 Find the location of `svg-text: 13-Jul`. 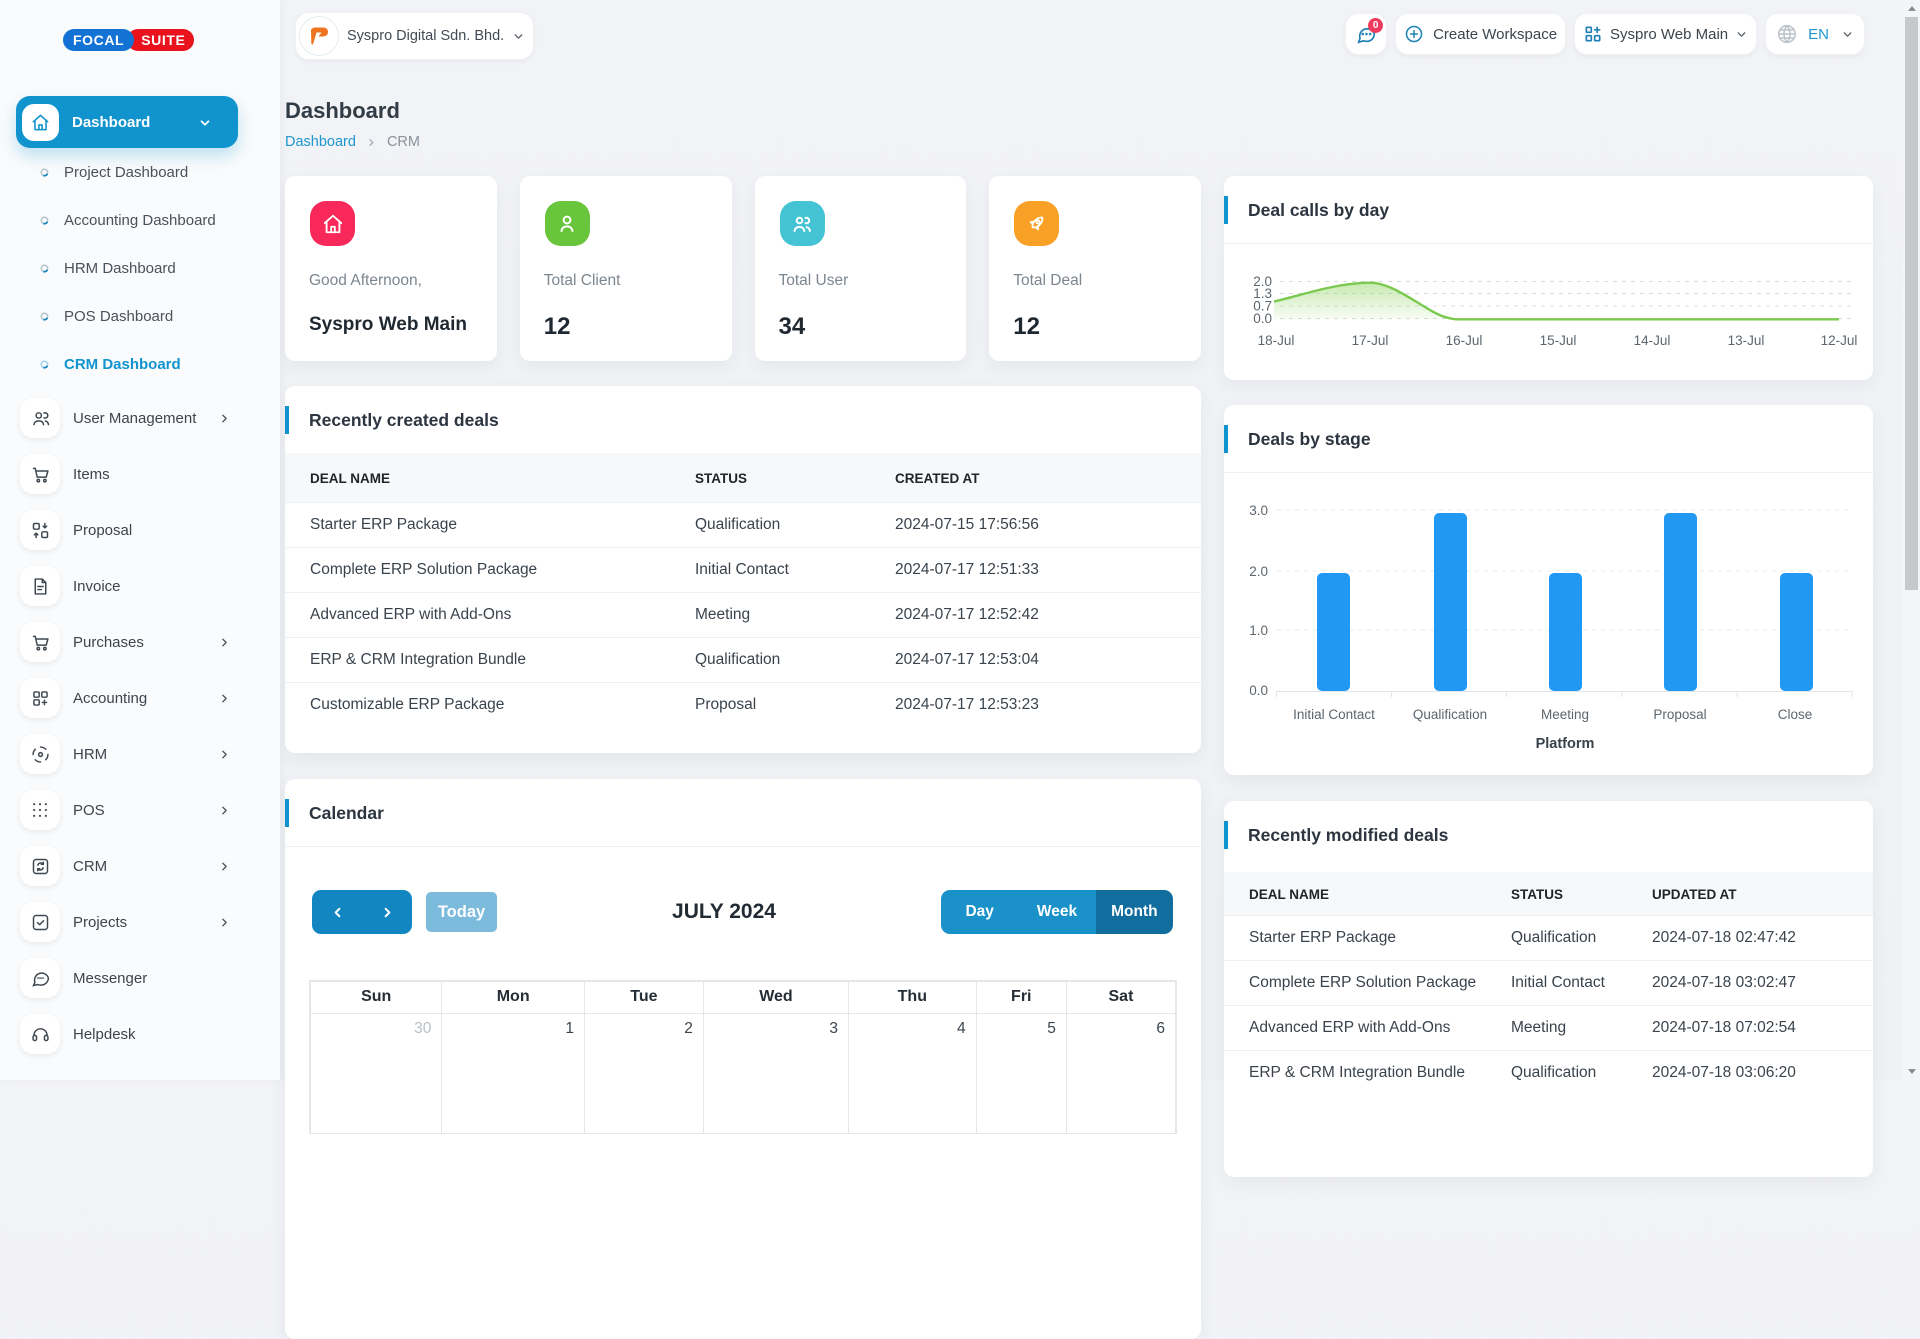

svg-text: 13-Jul is located at coordinates (1746, 340).